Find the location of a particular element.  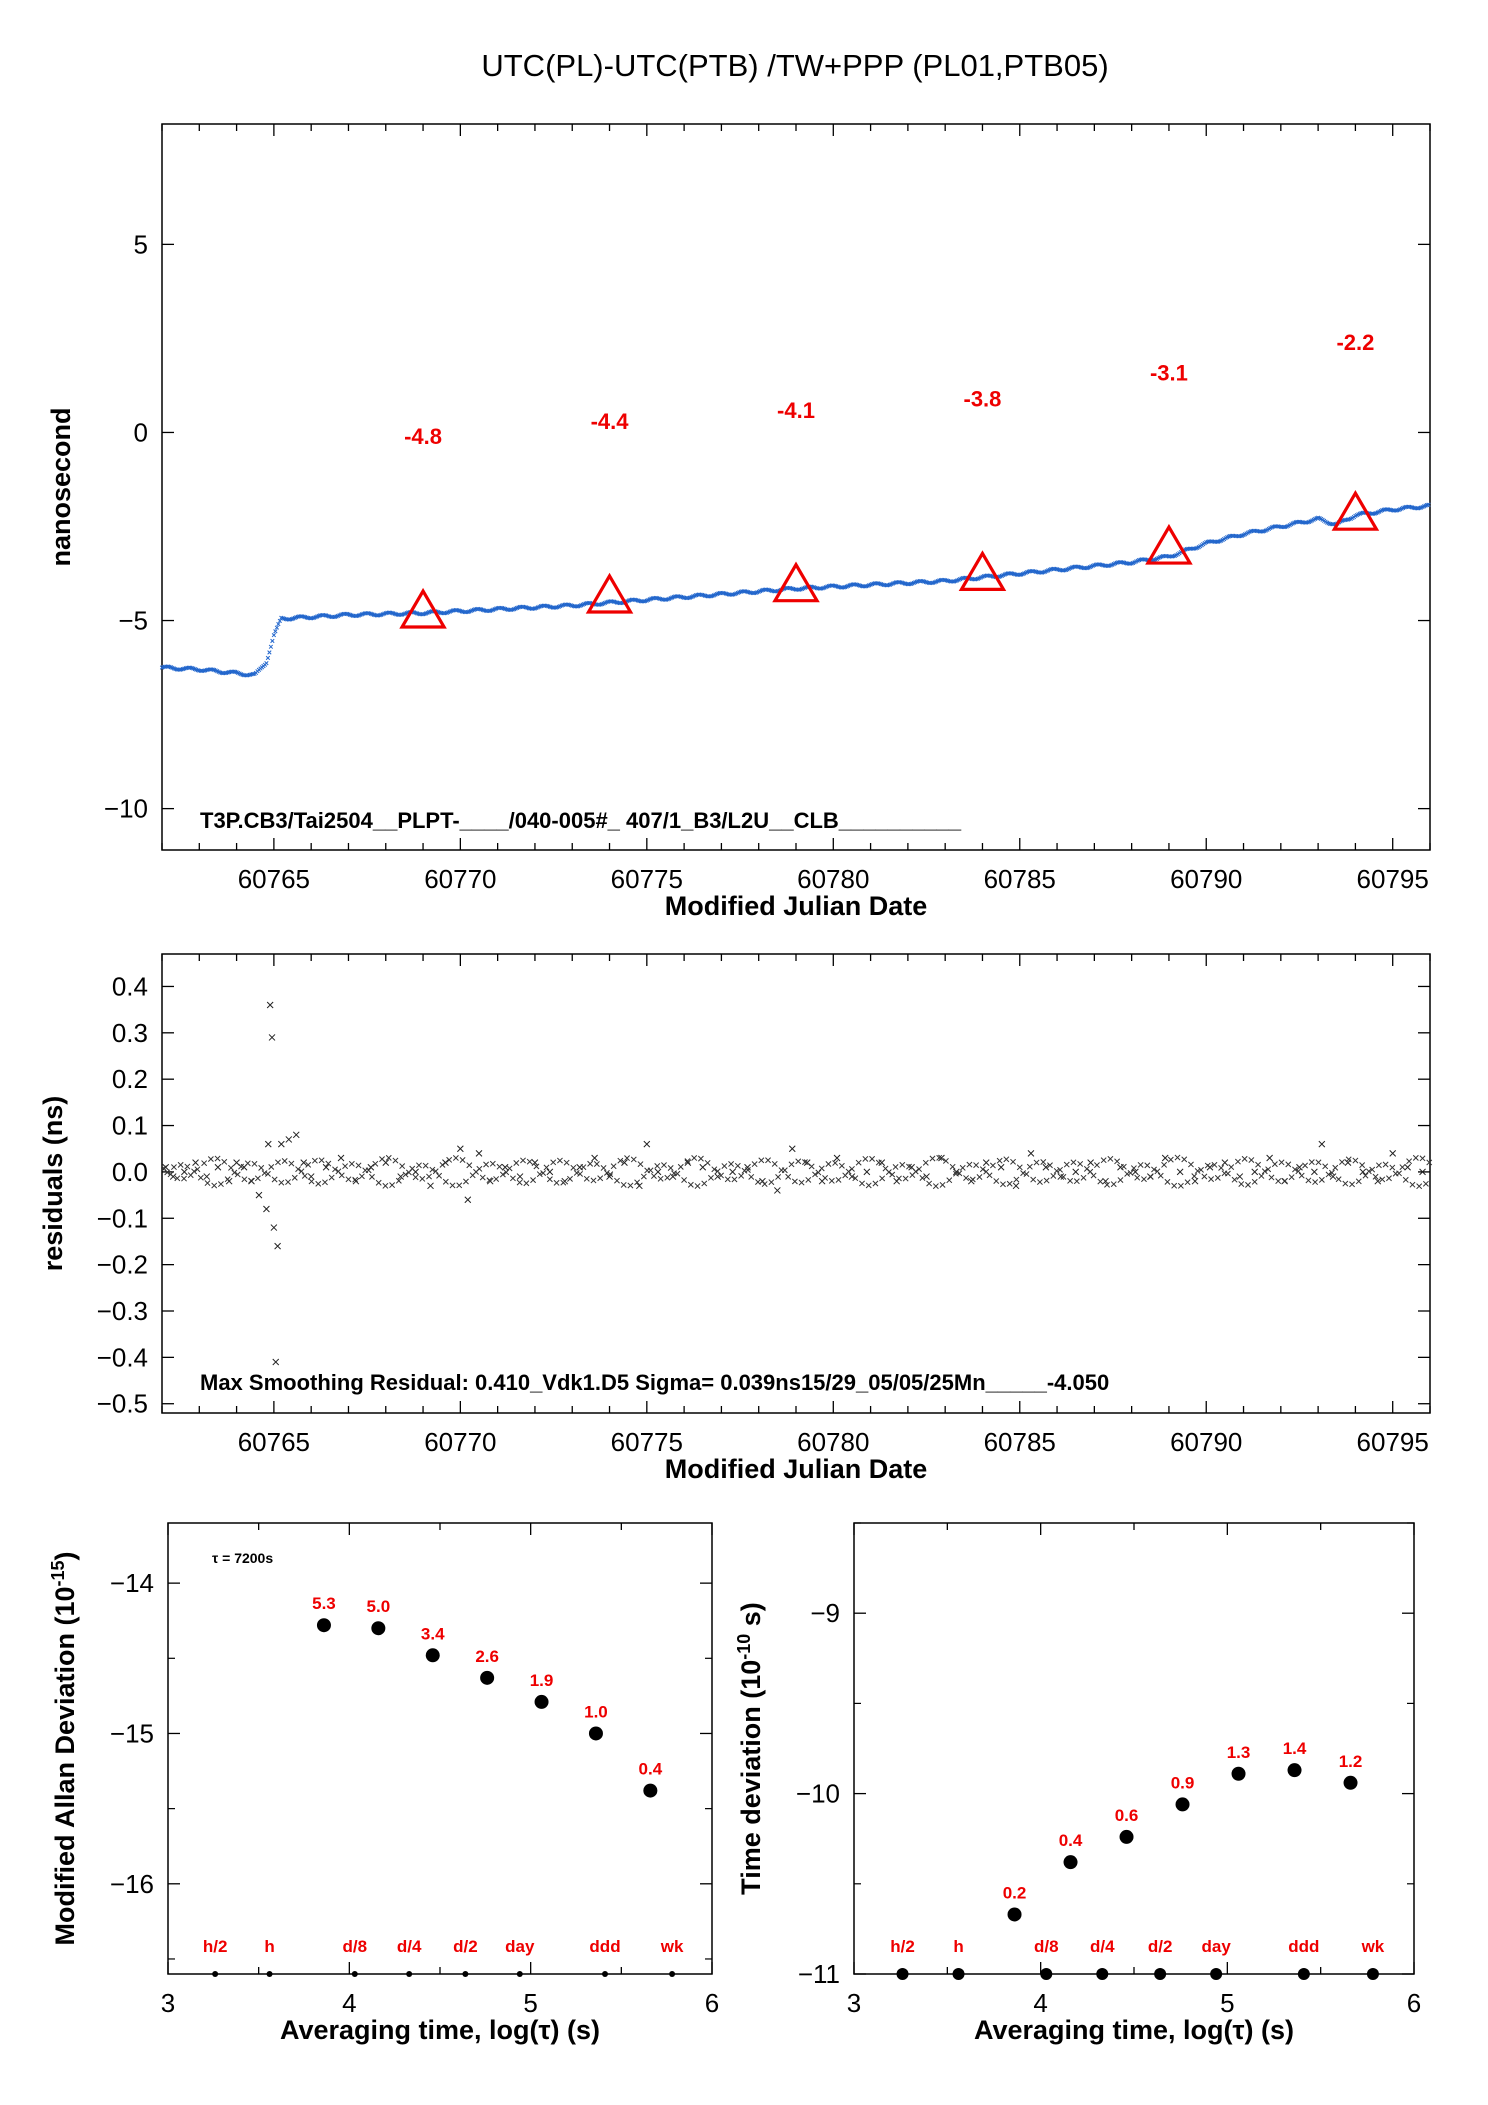

y-tick-label: −0.1 is located at coordinates (122, 1218).